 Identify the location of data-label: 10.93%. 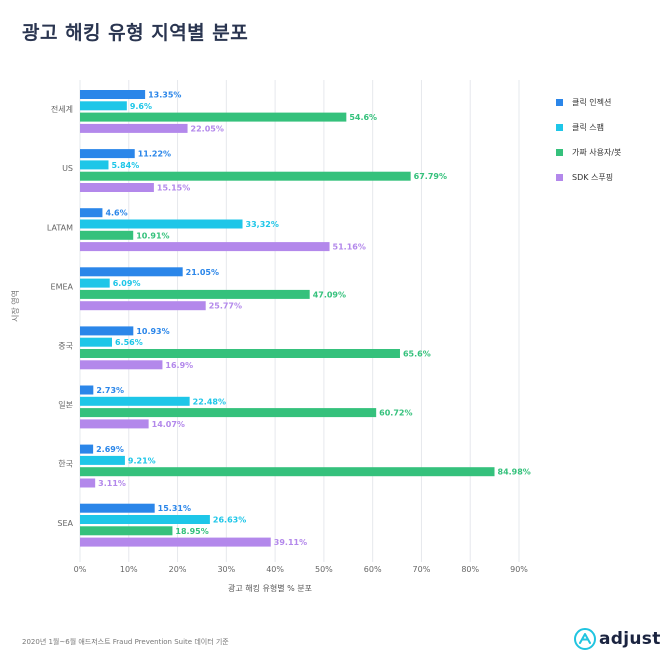
(152, 331).